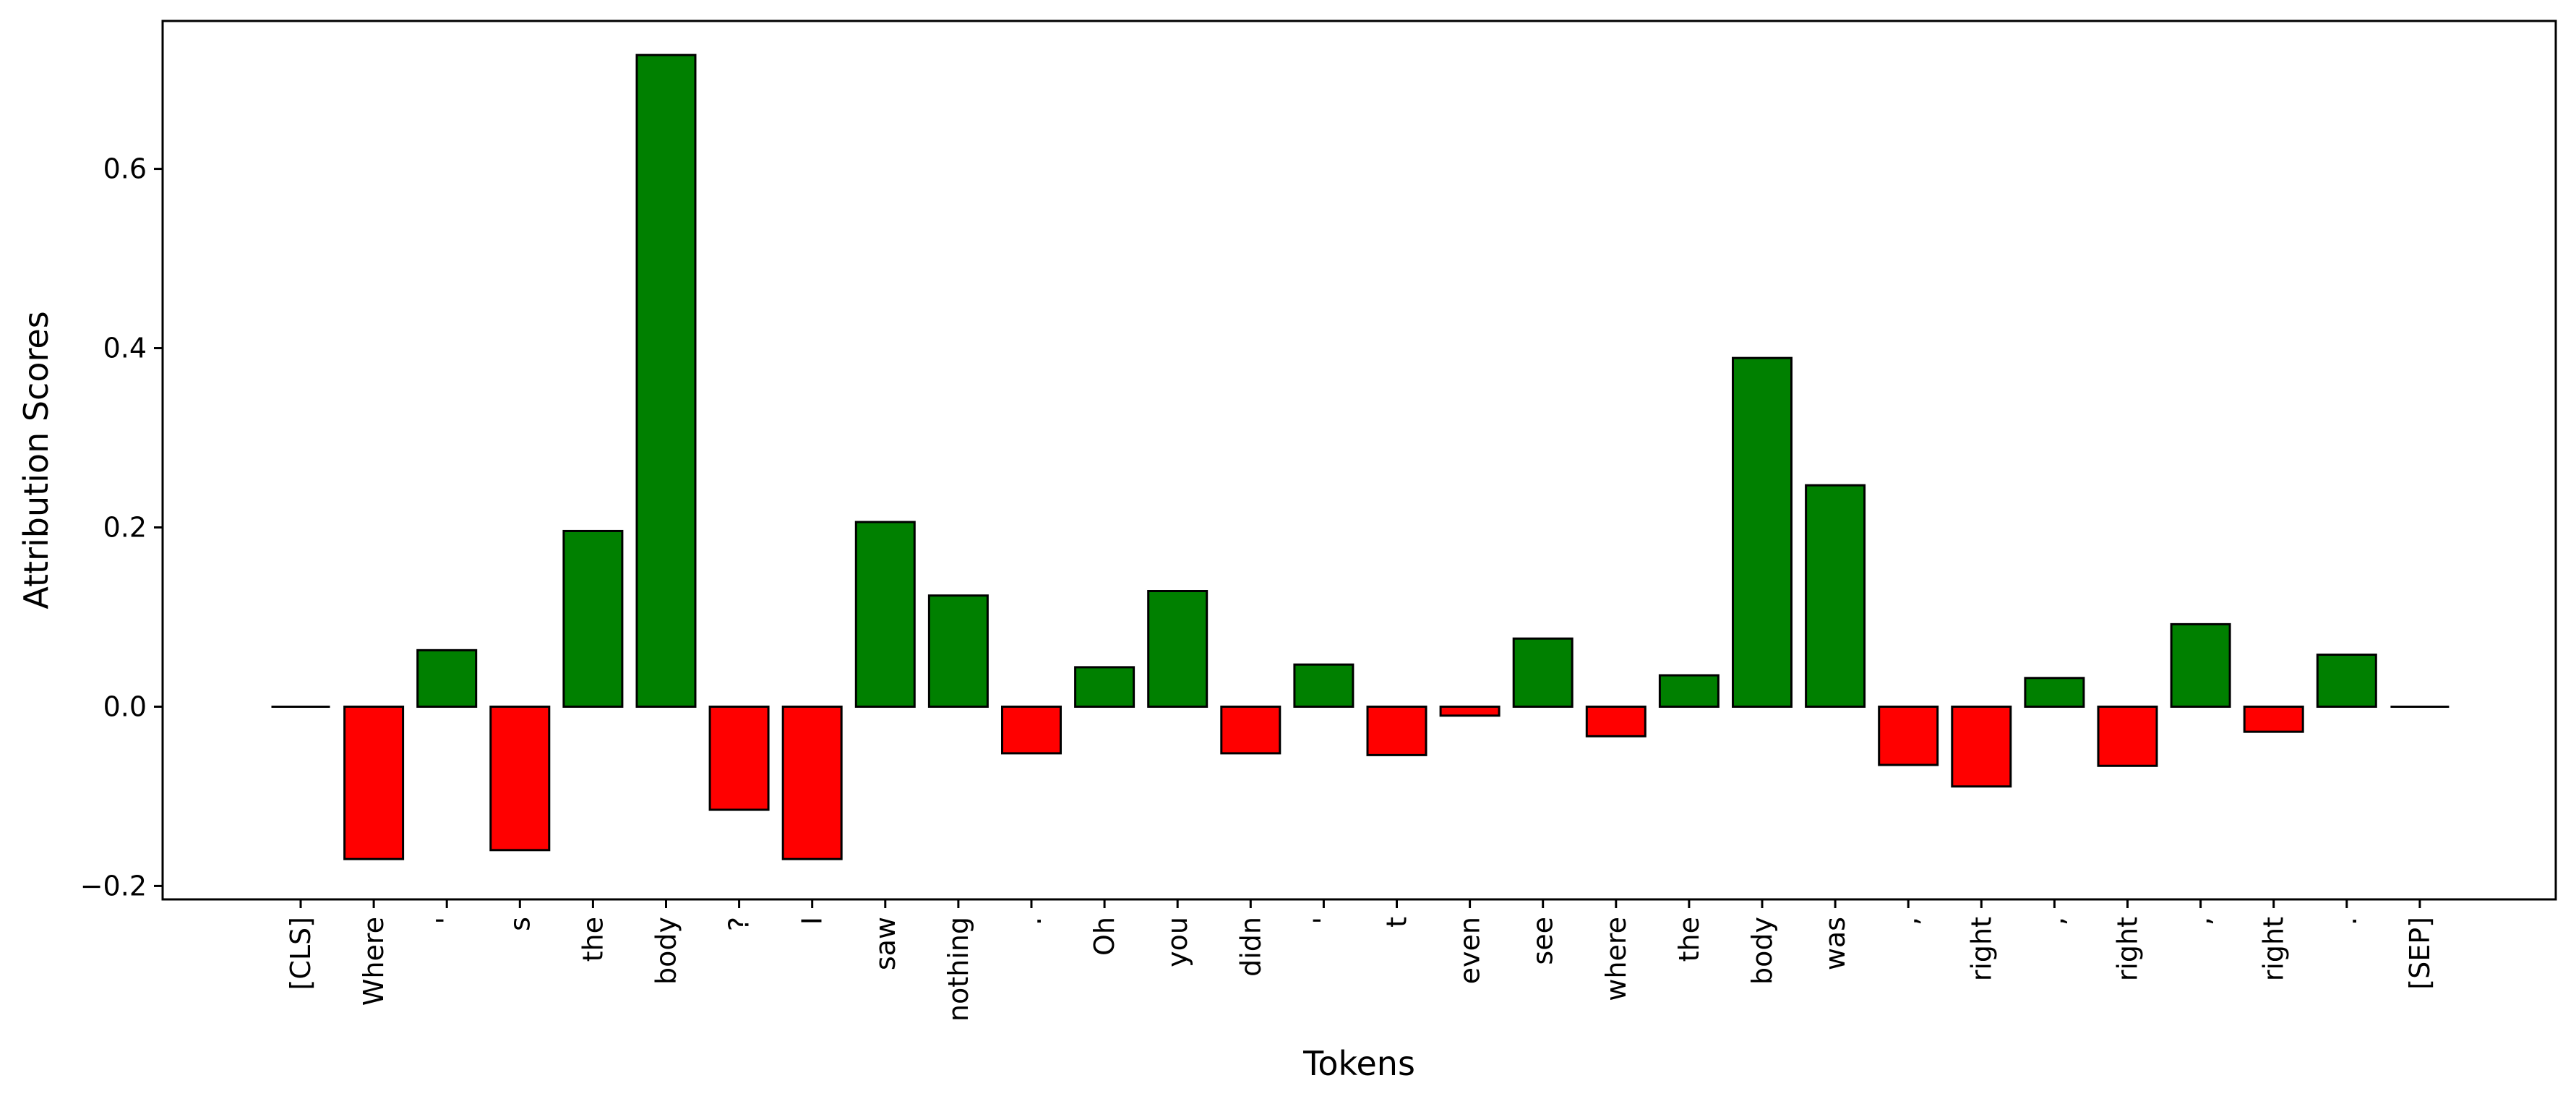 The image size is (2576, 1104). I want to click on x-tick-label-13: didn, so click(1250, 947).